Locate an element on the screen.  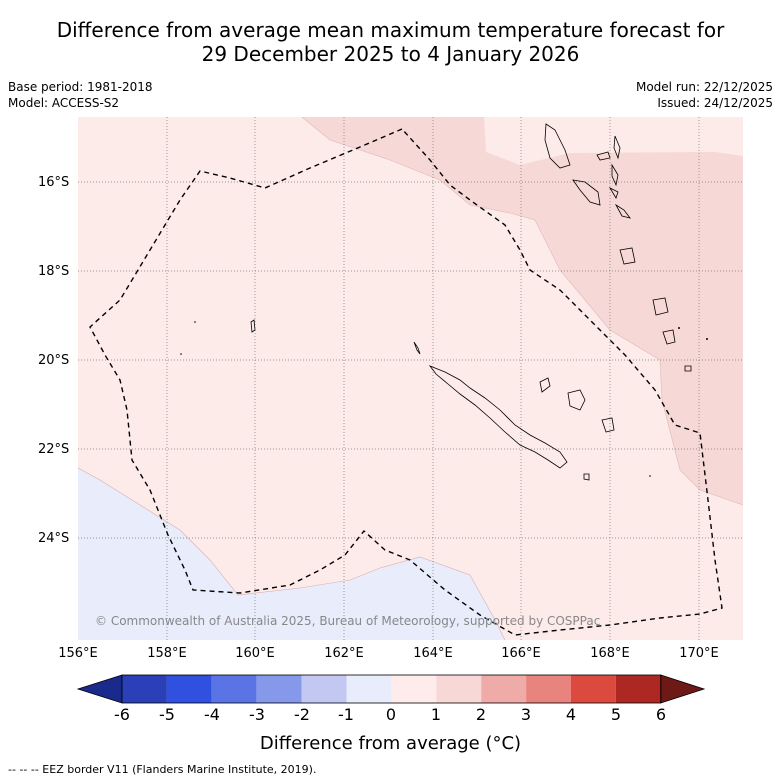
lat-label-18s: 18°S is located at coordinates (54, 271).